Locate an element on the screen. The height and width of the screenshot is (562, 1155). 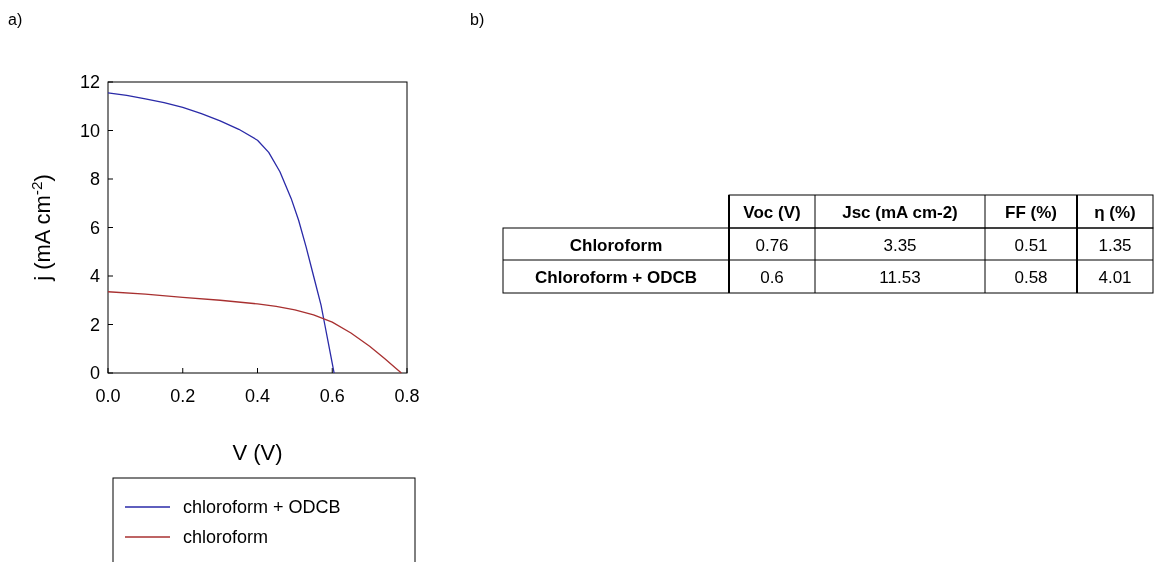
category-label: η (%) is located at coordinates (1115, 212).